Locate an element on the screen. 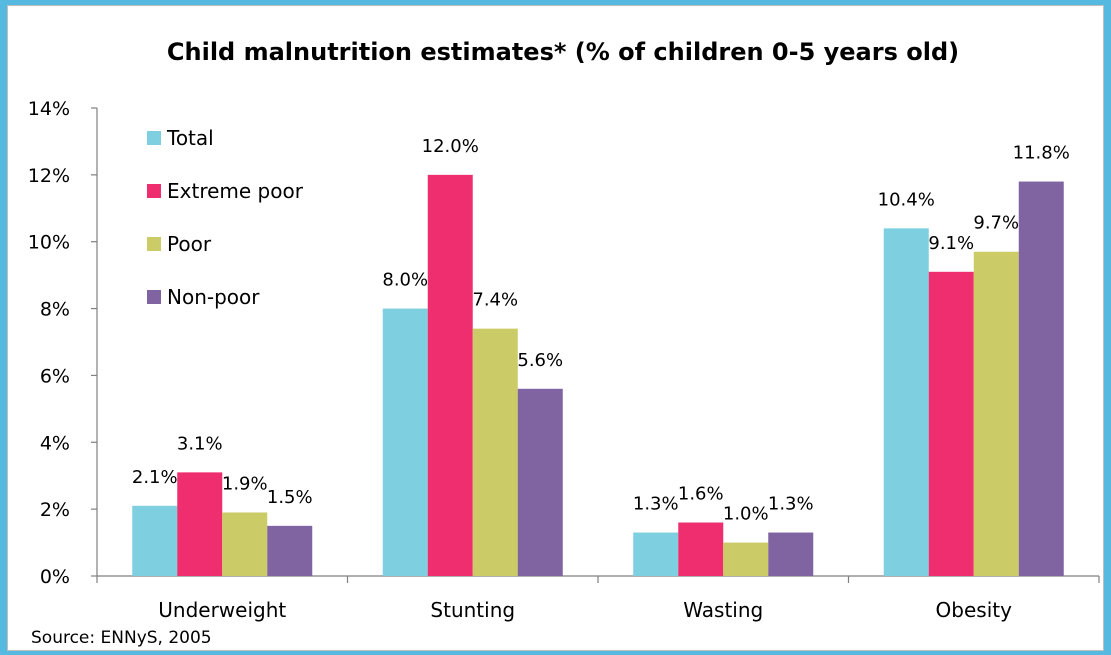  y-tick-label: 4% is located at coordinates (55, 443).